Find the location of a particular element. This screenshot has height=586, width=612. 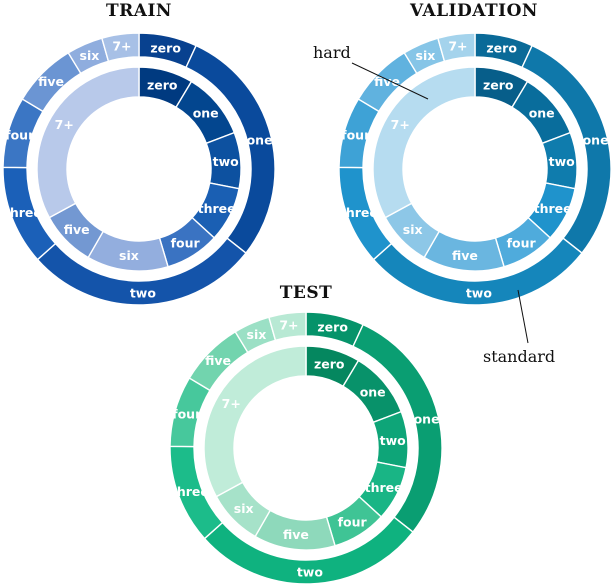

test-inner-label-7plus: 7+ is located at coordinates (231, 403).